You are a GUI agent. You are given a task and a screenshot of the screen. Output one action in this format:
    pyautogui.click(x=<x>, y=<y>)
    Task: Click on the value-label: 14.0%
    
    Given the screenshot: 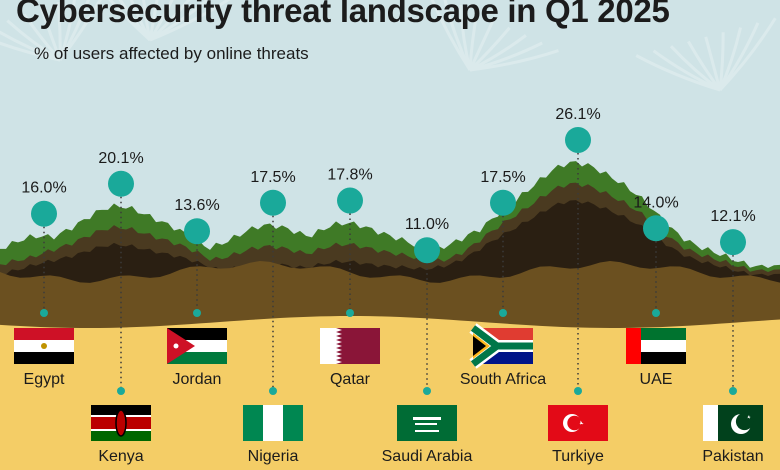 What is the action you would take?
    pyautogui.click(x=655, y=202)
    